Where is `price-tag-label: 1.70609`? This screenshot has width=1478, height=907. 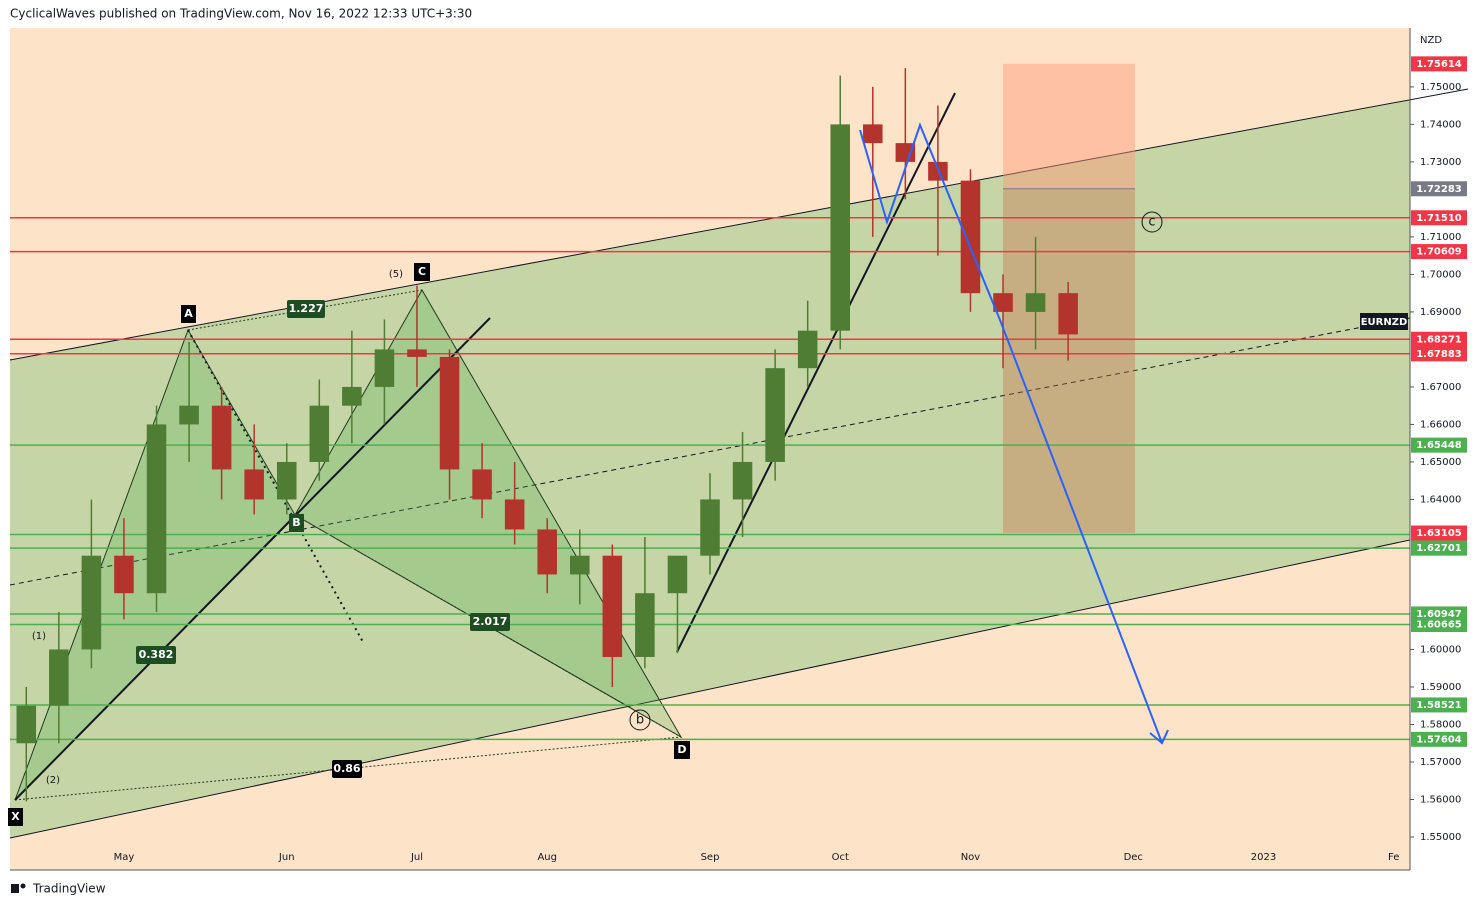 price-tag-label: 1.70609 is located at coordinates (1439, 252).